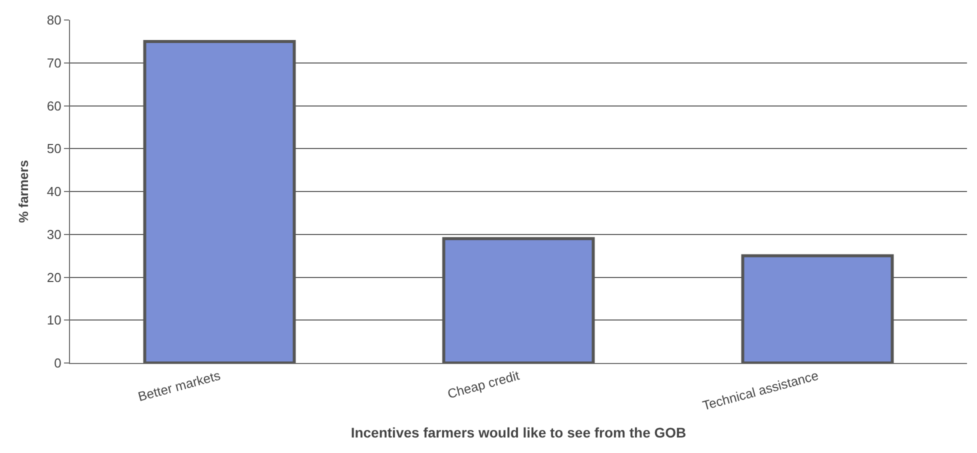 This screenshot has width=977, height=453. Describe the element at coordinates (760, 391) in the screenshot. I see `x-tick-label: Technical assistance` at that location.